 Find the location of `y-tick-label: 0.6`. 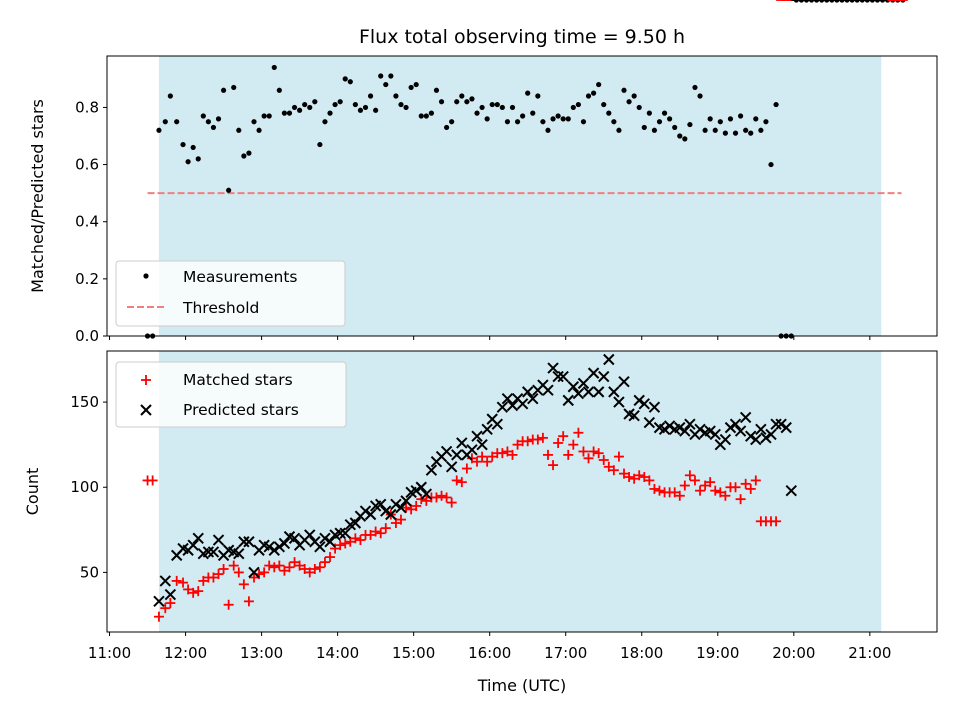

y-tick-label: 0.6 is located at coordinates (87, 165).